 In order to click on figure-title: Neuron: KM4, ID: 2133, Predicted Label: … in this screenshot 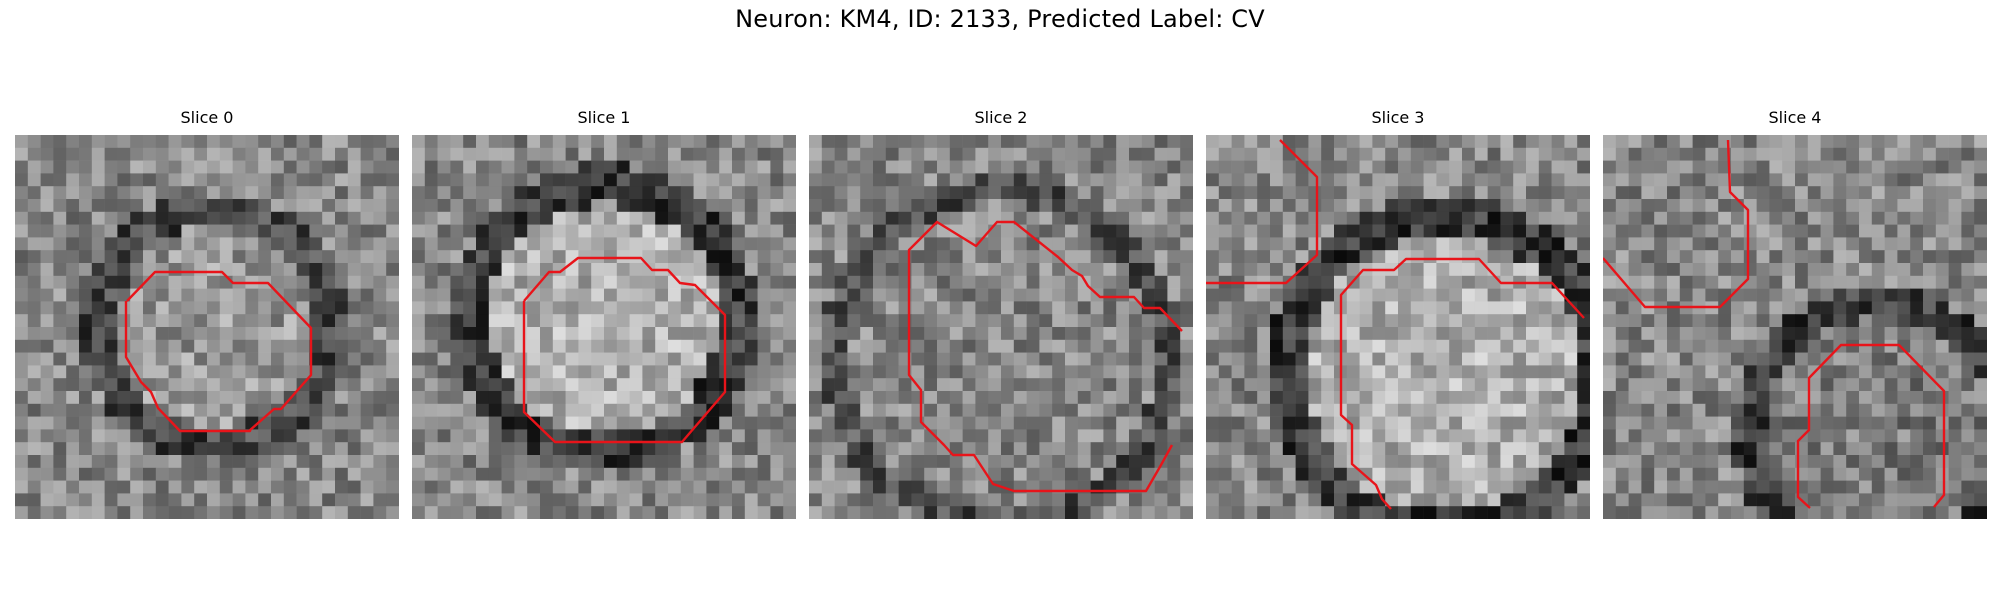, I will do `click(1000, 19)`.